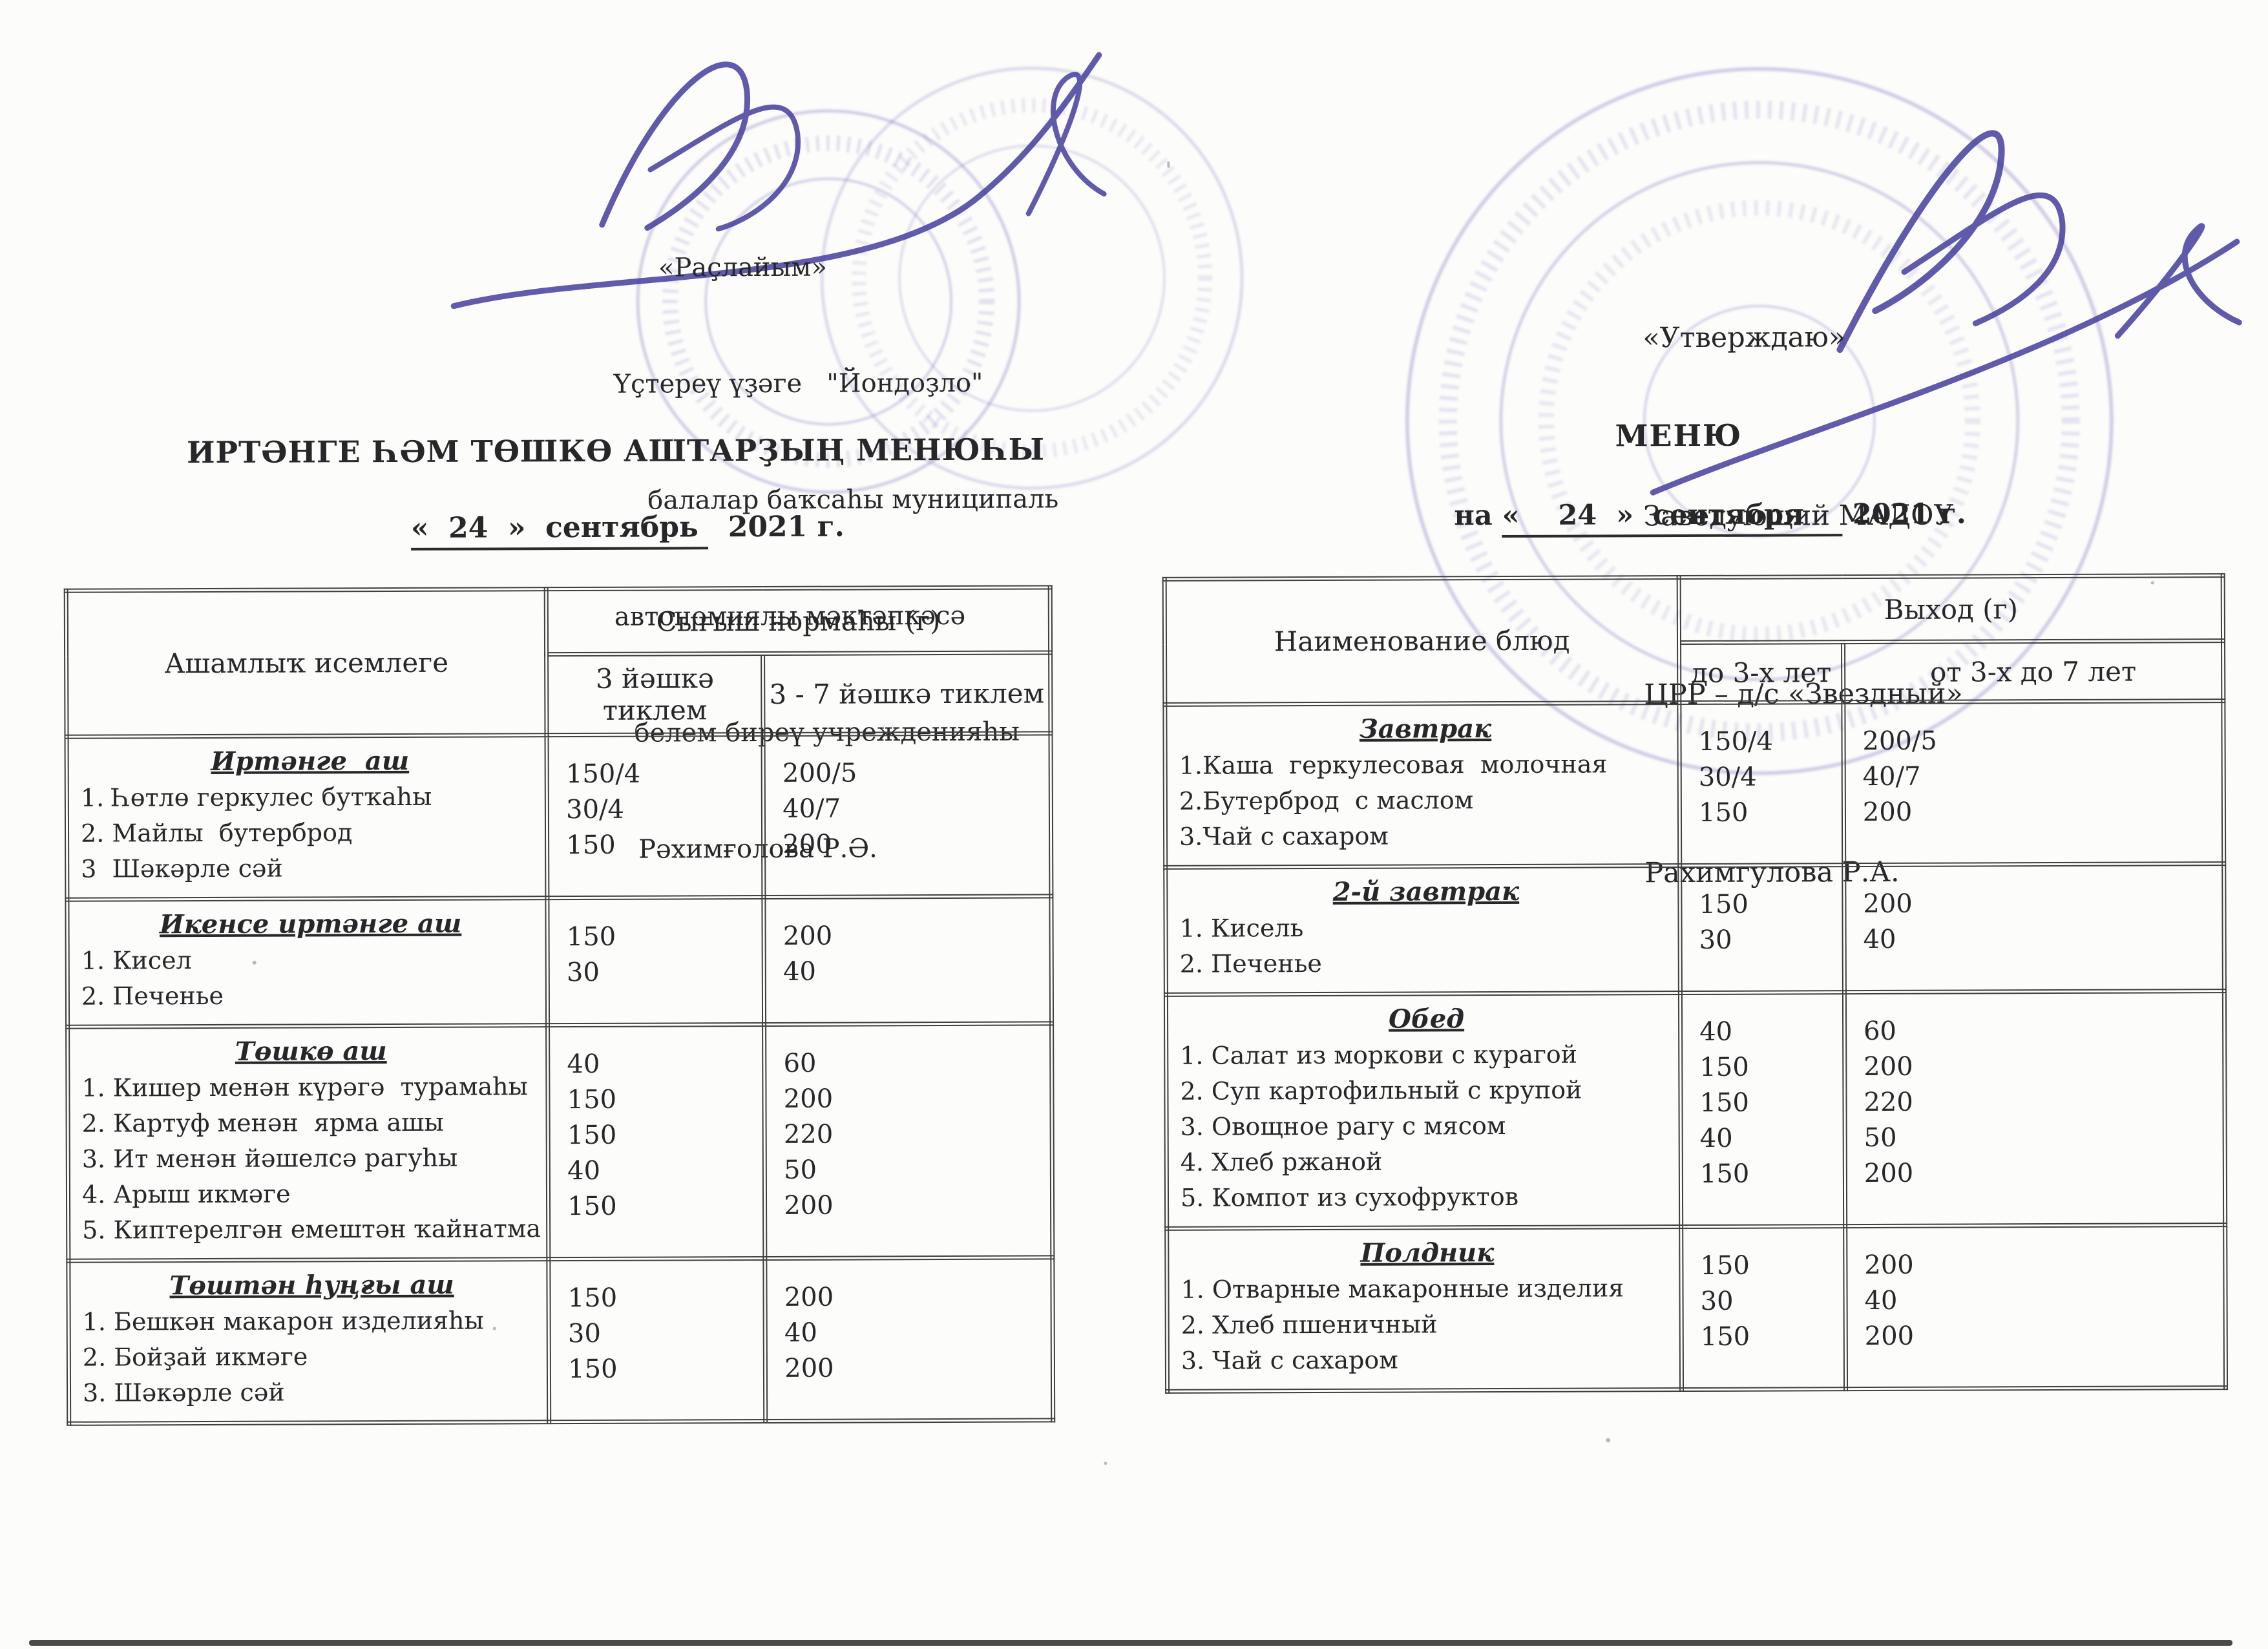 The image size is (2268, 1649). I want to click on menu-section-row: 2-й завтрак 1. Кисель 2. Печенье 150 30 200 40, so click(1695, 929).